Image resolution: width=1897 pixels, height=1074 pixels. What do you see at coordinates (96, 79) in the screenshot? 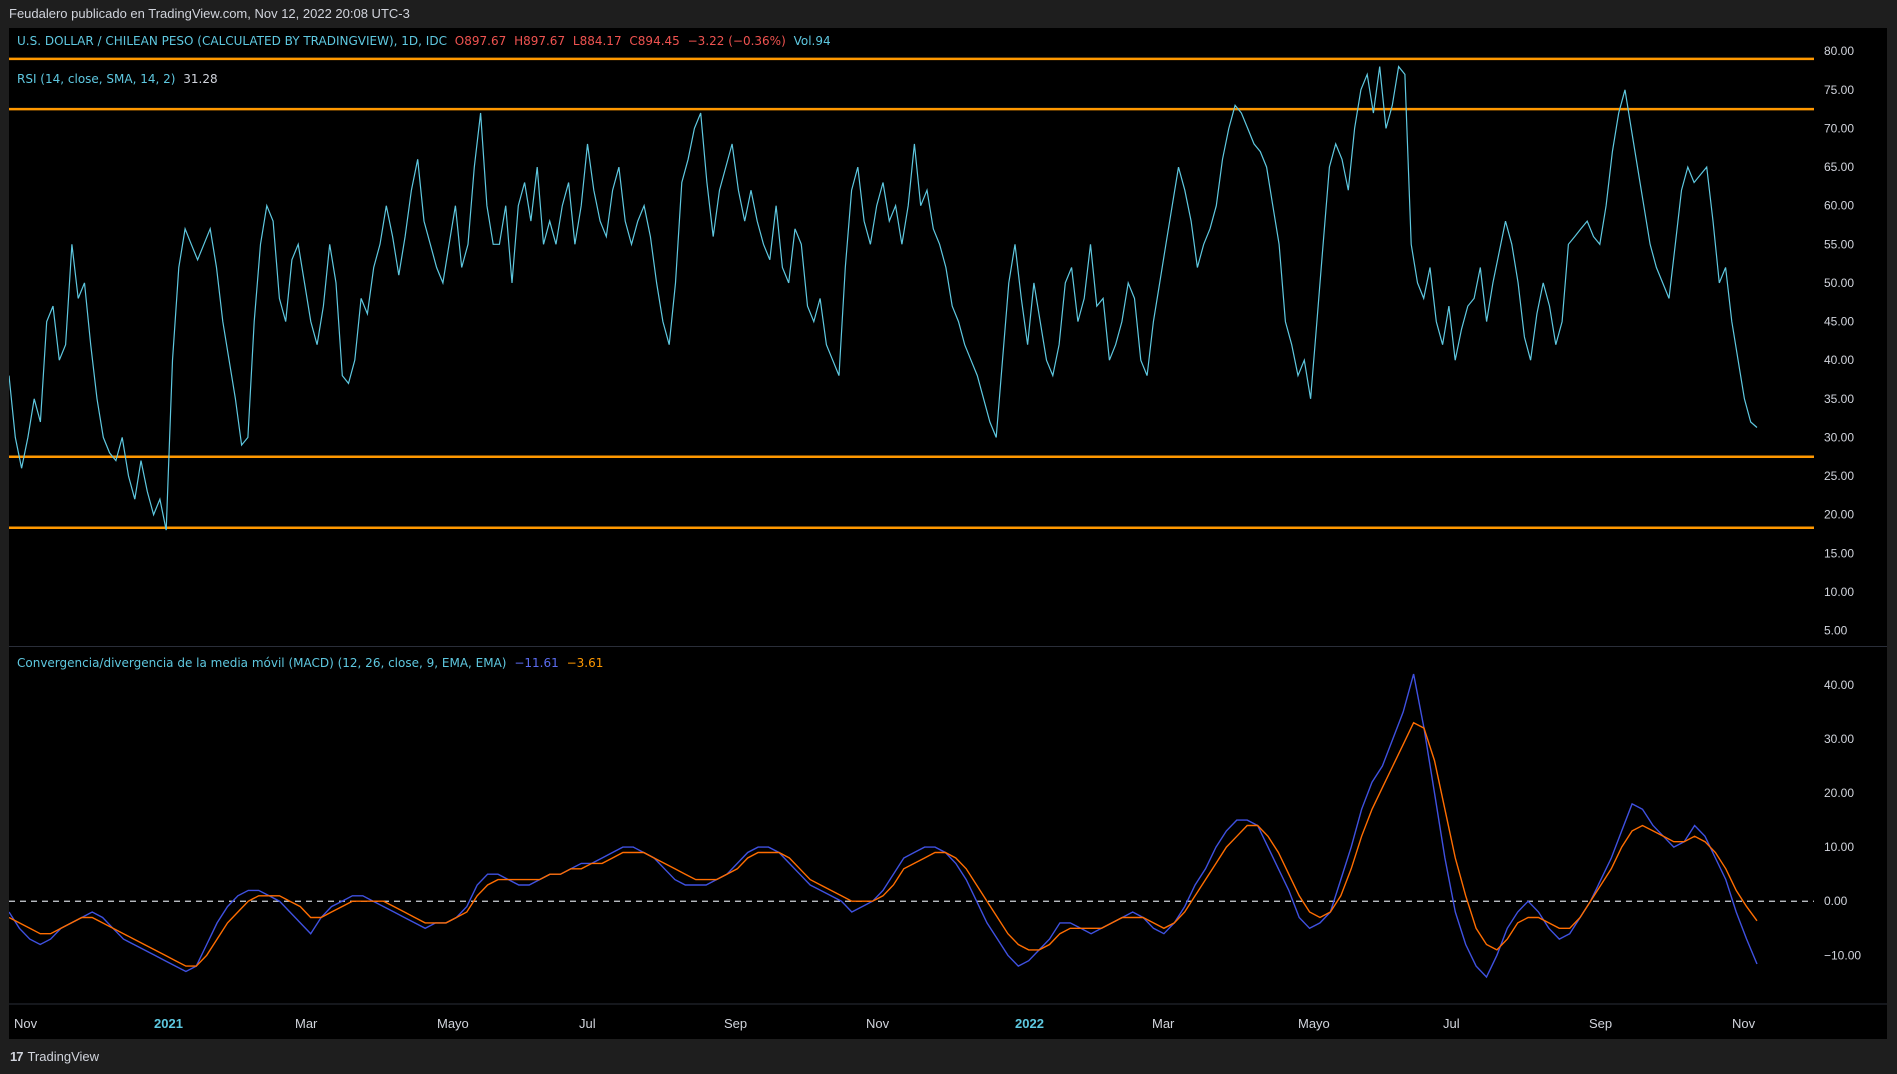
I see `rsi-label: RSI (14, close, SMA, 14, 2)` at bounding box center [96, 79].